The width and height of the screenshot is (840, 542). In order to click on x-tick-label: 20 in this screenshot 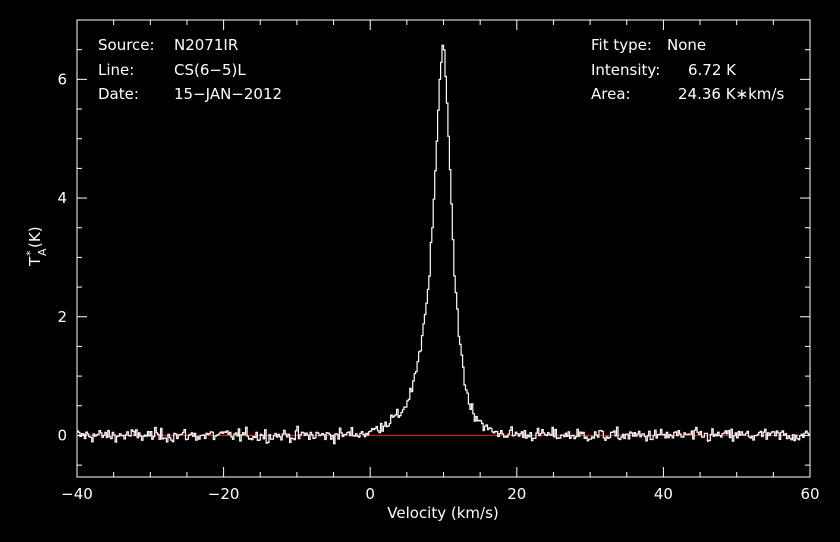, I will do `click(516, 494)`.